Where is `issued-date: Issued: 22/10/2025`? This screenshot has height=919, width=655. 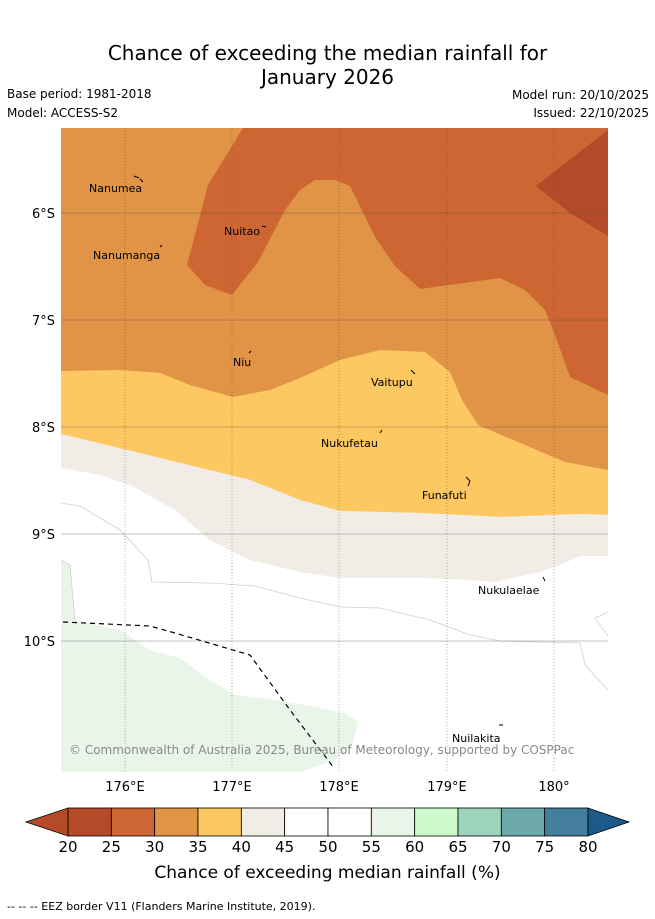 issued-date: Issued: 22/10/2025 is located at coordinates (591, 113).